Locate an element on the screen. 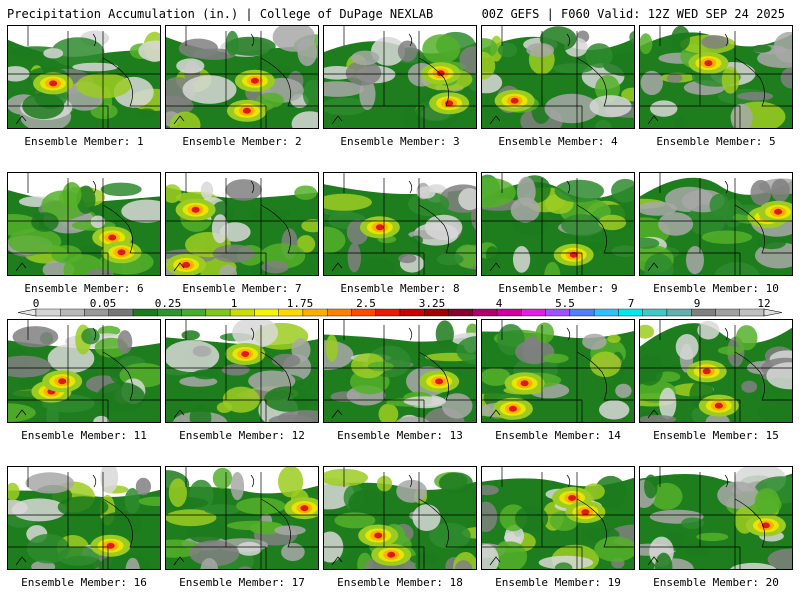 Image resolution: width=800 pixels, height=600 pixels. colorbar-tick-label: 0.05 is located at coordinates (103, 303).